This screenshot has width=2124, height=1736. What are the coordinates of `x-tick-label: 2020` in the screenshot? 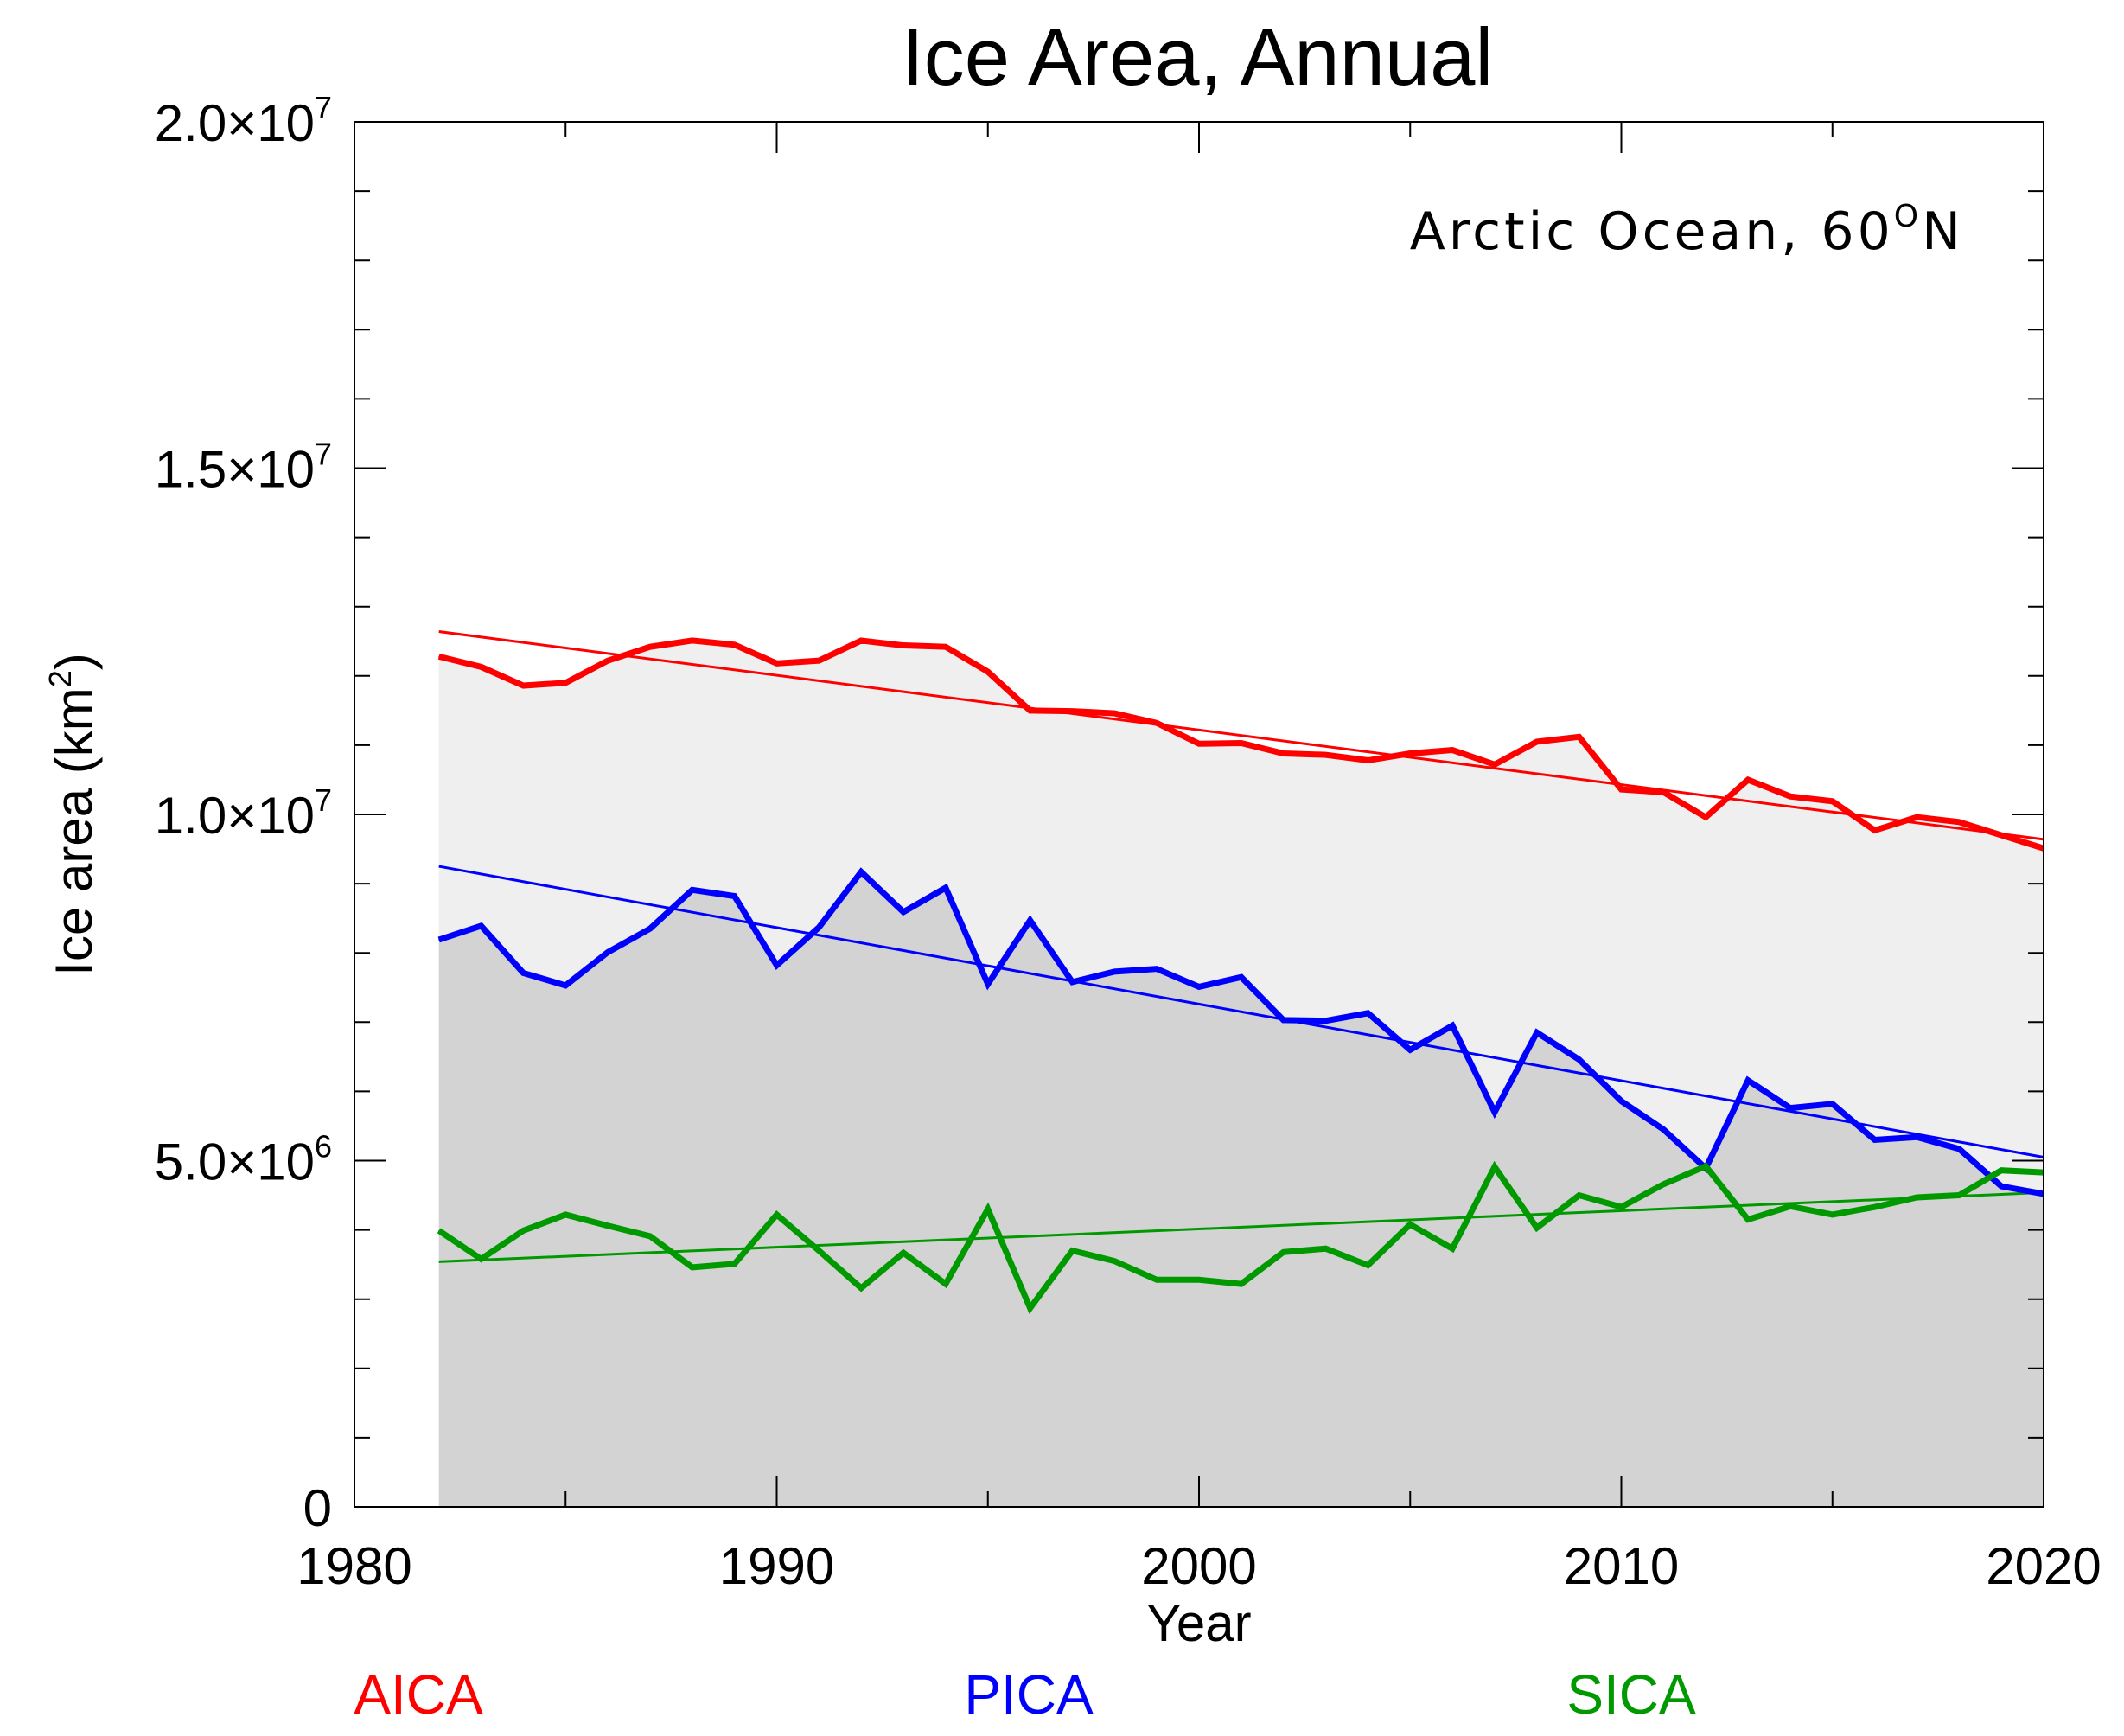 It's located at (2044, 1566).